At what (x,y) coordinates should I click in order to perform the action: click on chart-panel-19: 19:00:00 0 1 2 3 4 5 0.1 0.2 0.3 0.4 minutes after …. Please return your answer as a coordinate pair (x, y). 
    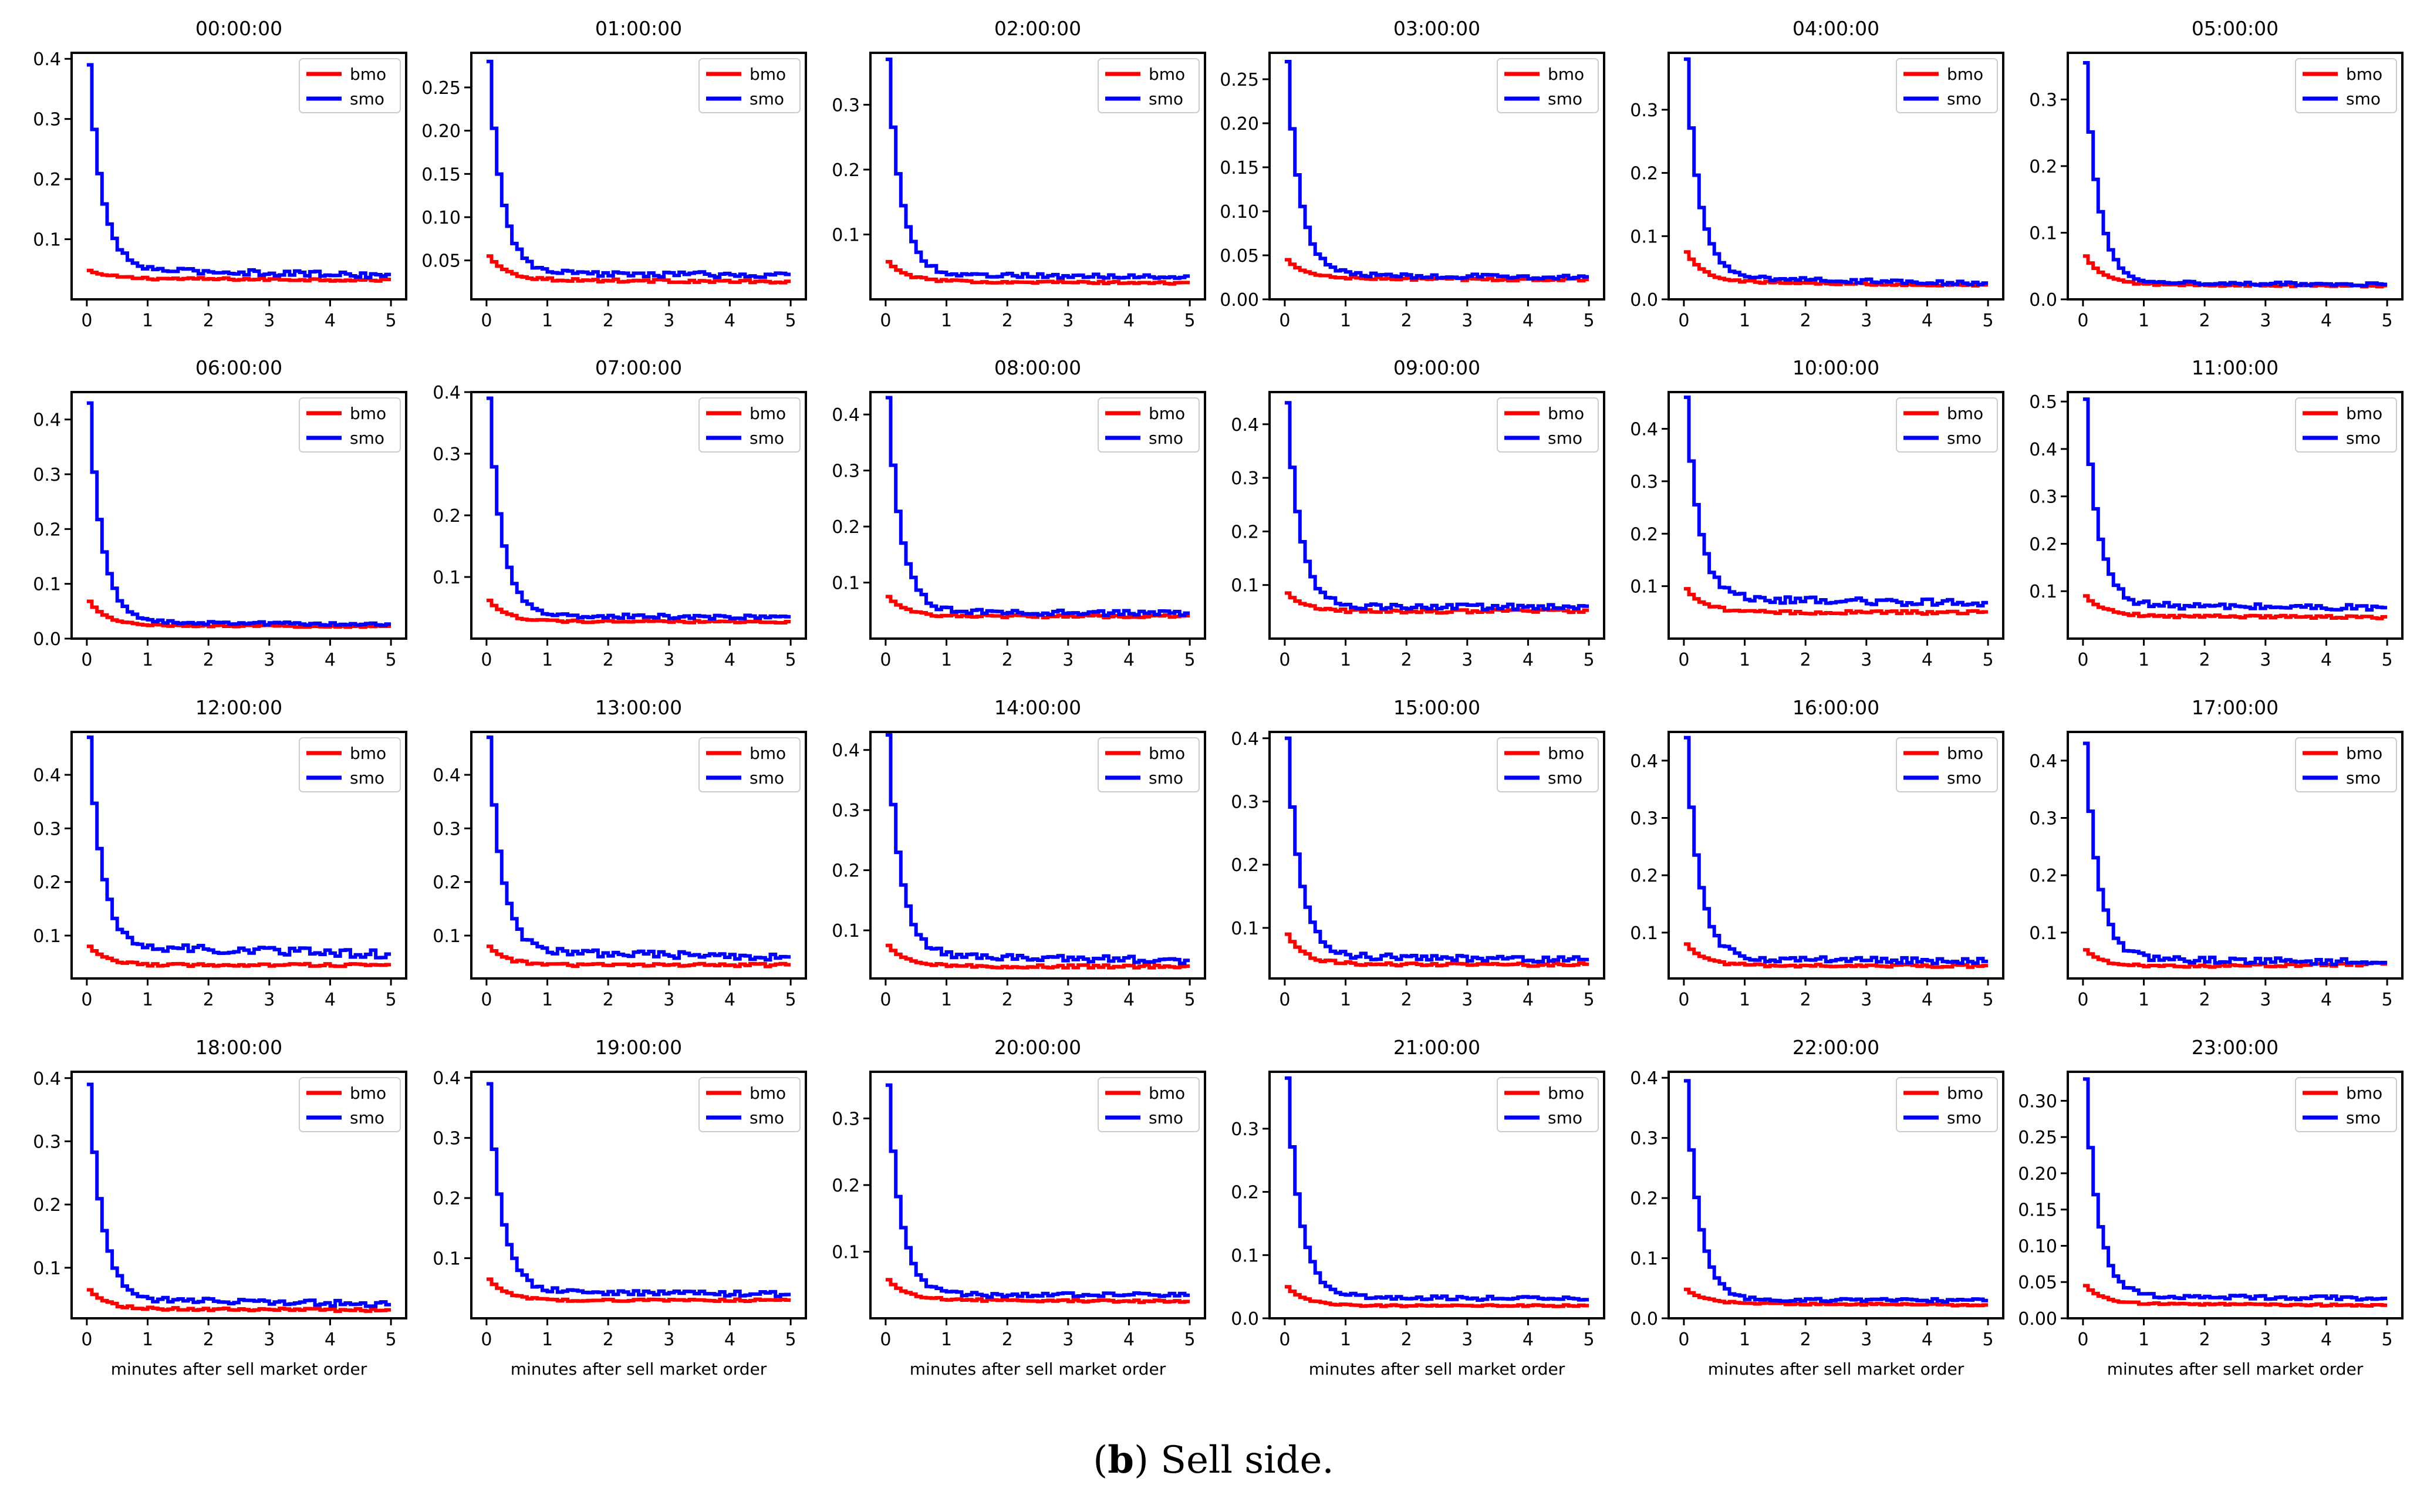
    Looking at the image, I should click on (620, 1207).